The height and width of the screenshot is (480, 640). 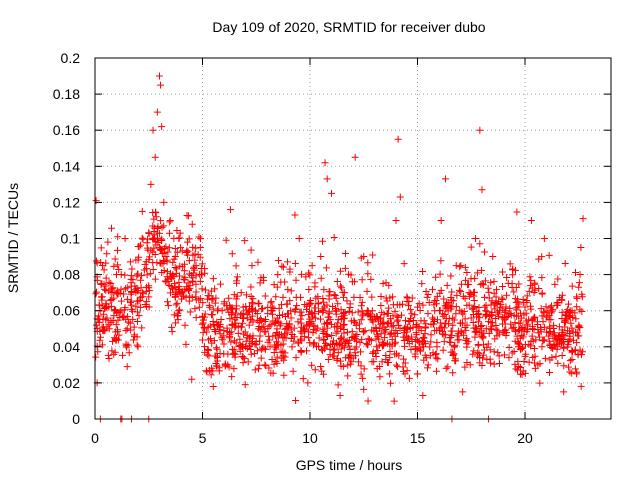 I want to click on y-tick-label: 0.08, so click(x=66, y=275).